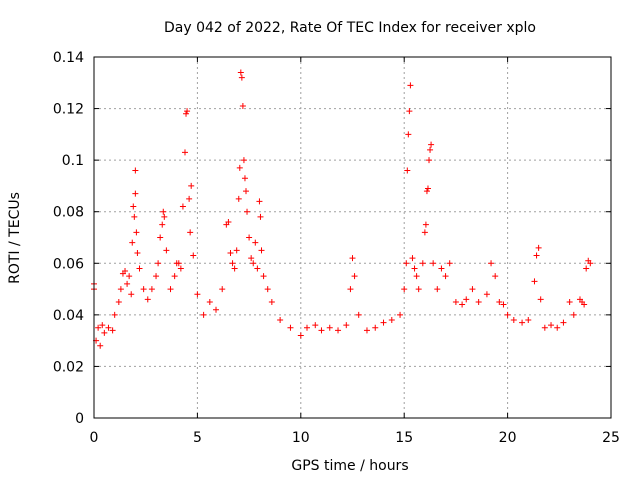 The height and width of the screenshot is (480, 640). I want to click on x-tick-label: 20, so click(508, 438).